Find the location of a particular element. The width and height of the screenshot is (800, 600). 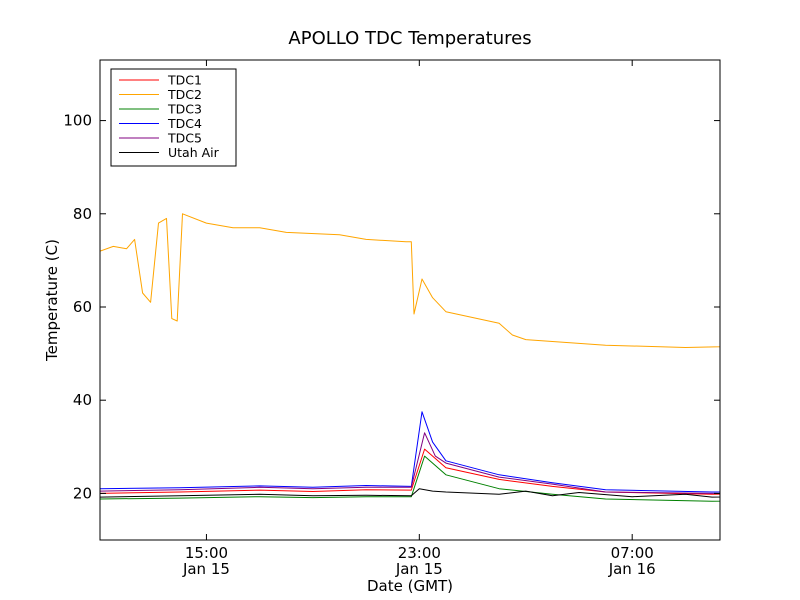

x-tick-date-label: Jan 16 is located at coordinates (632, 569).